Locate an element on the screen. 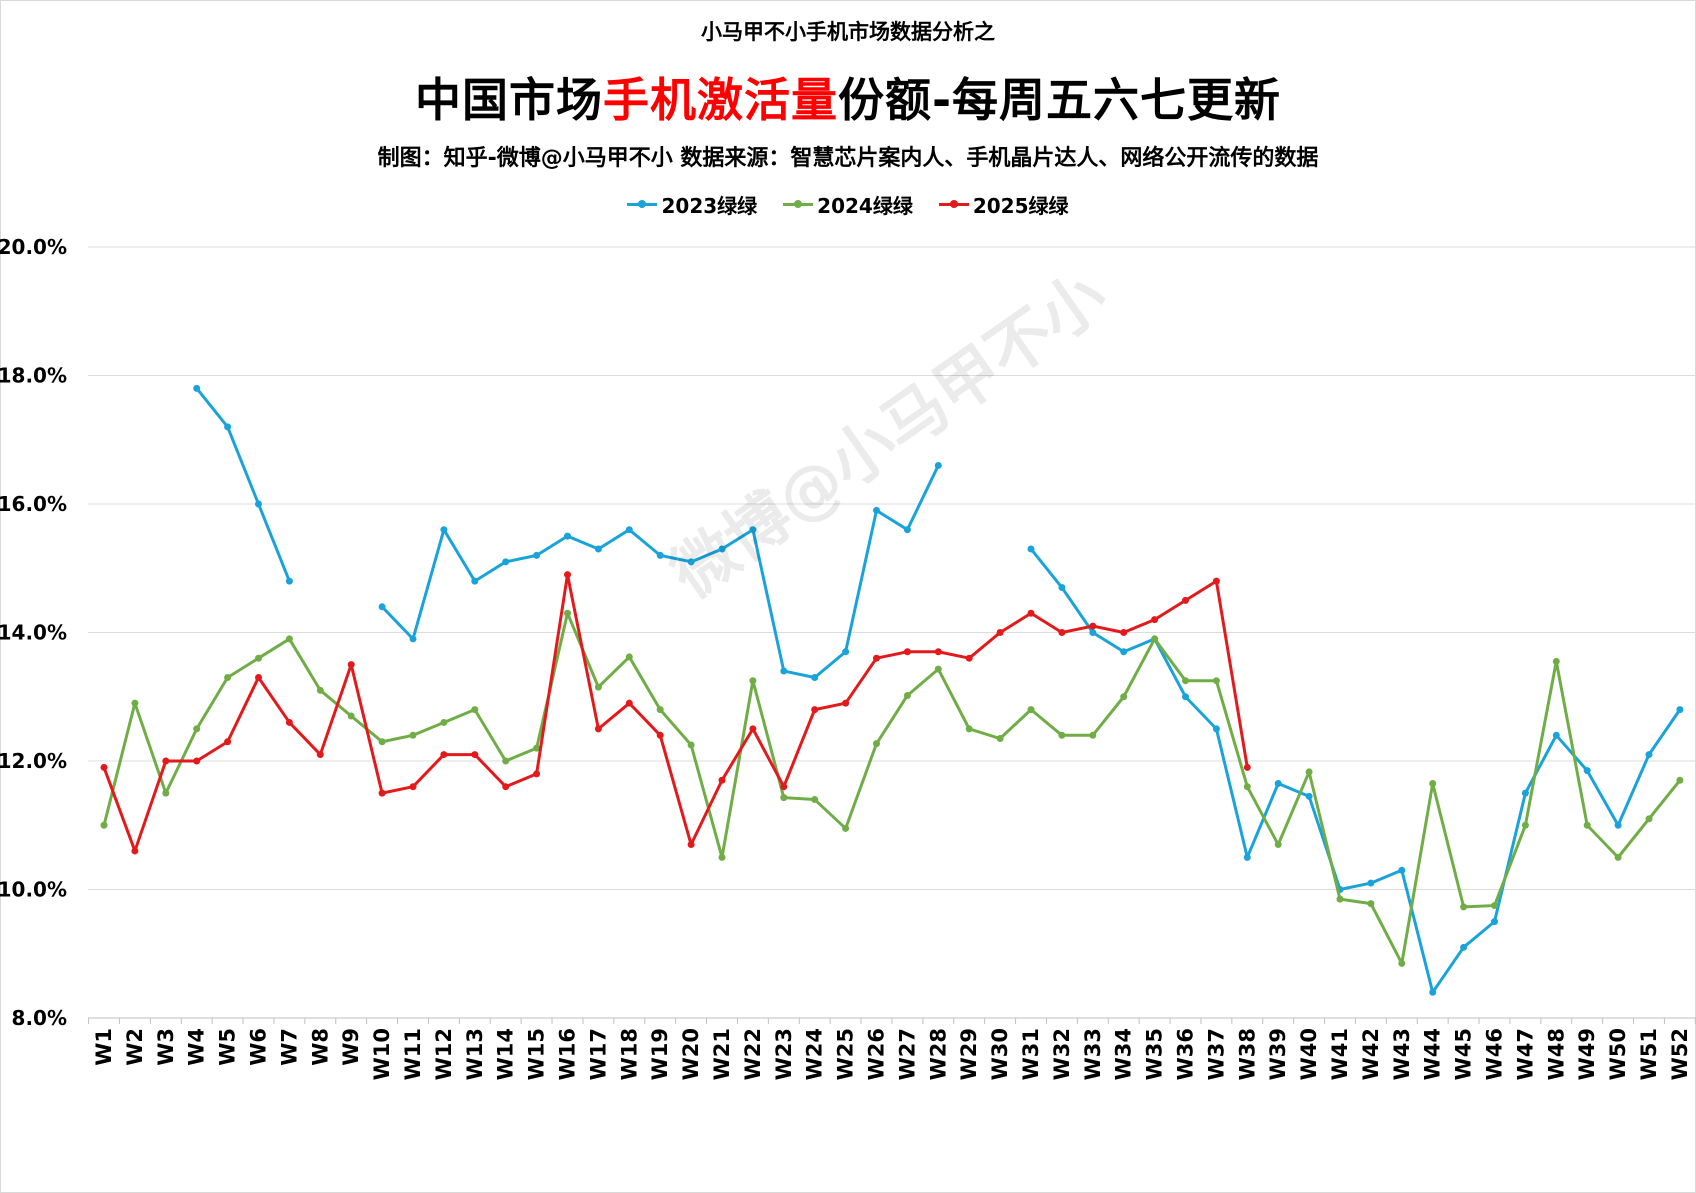 Image resolution: width=1696 pixels, height=1193 pixels. x-tick-label: W26 is located at coordinates (877, 1054).